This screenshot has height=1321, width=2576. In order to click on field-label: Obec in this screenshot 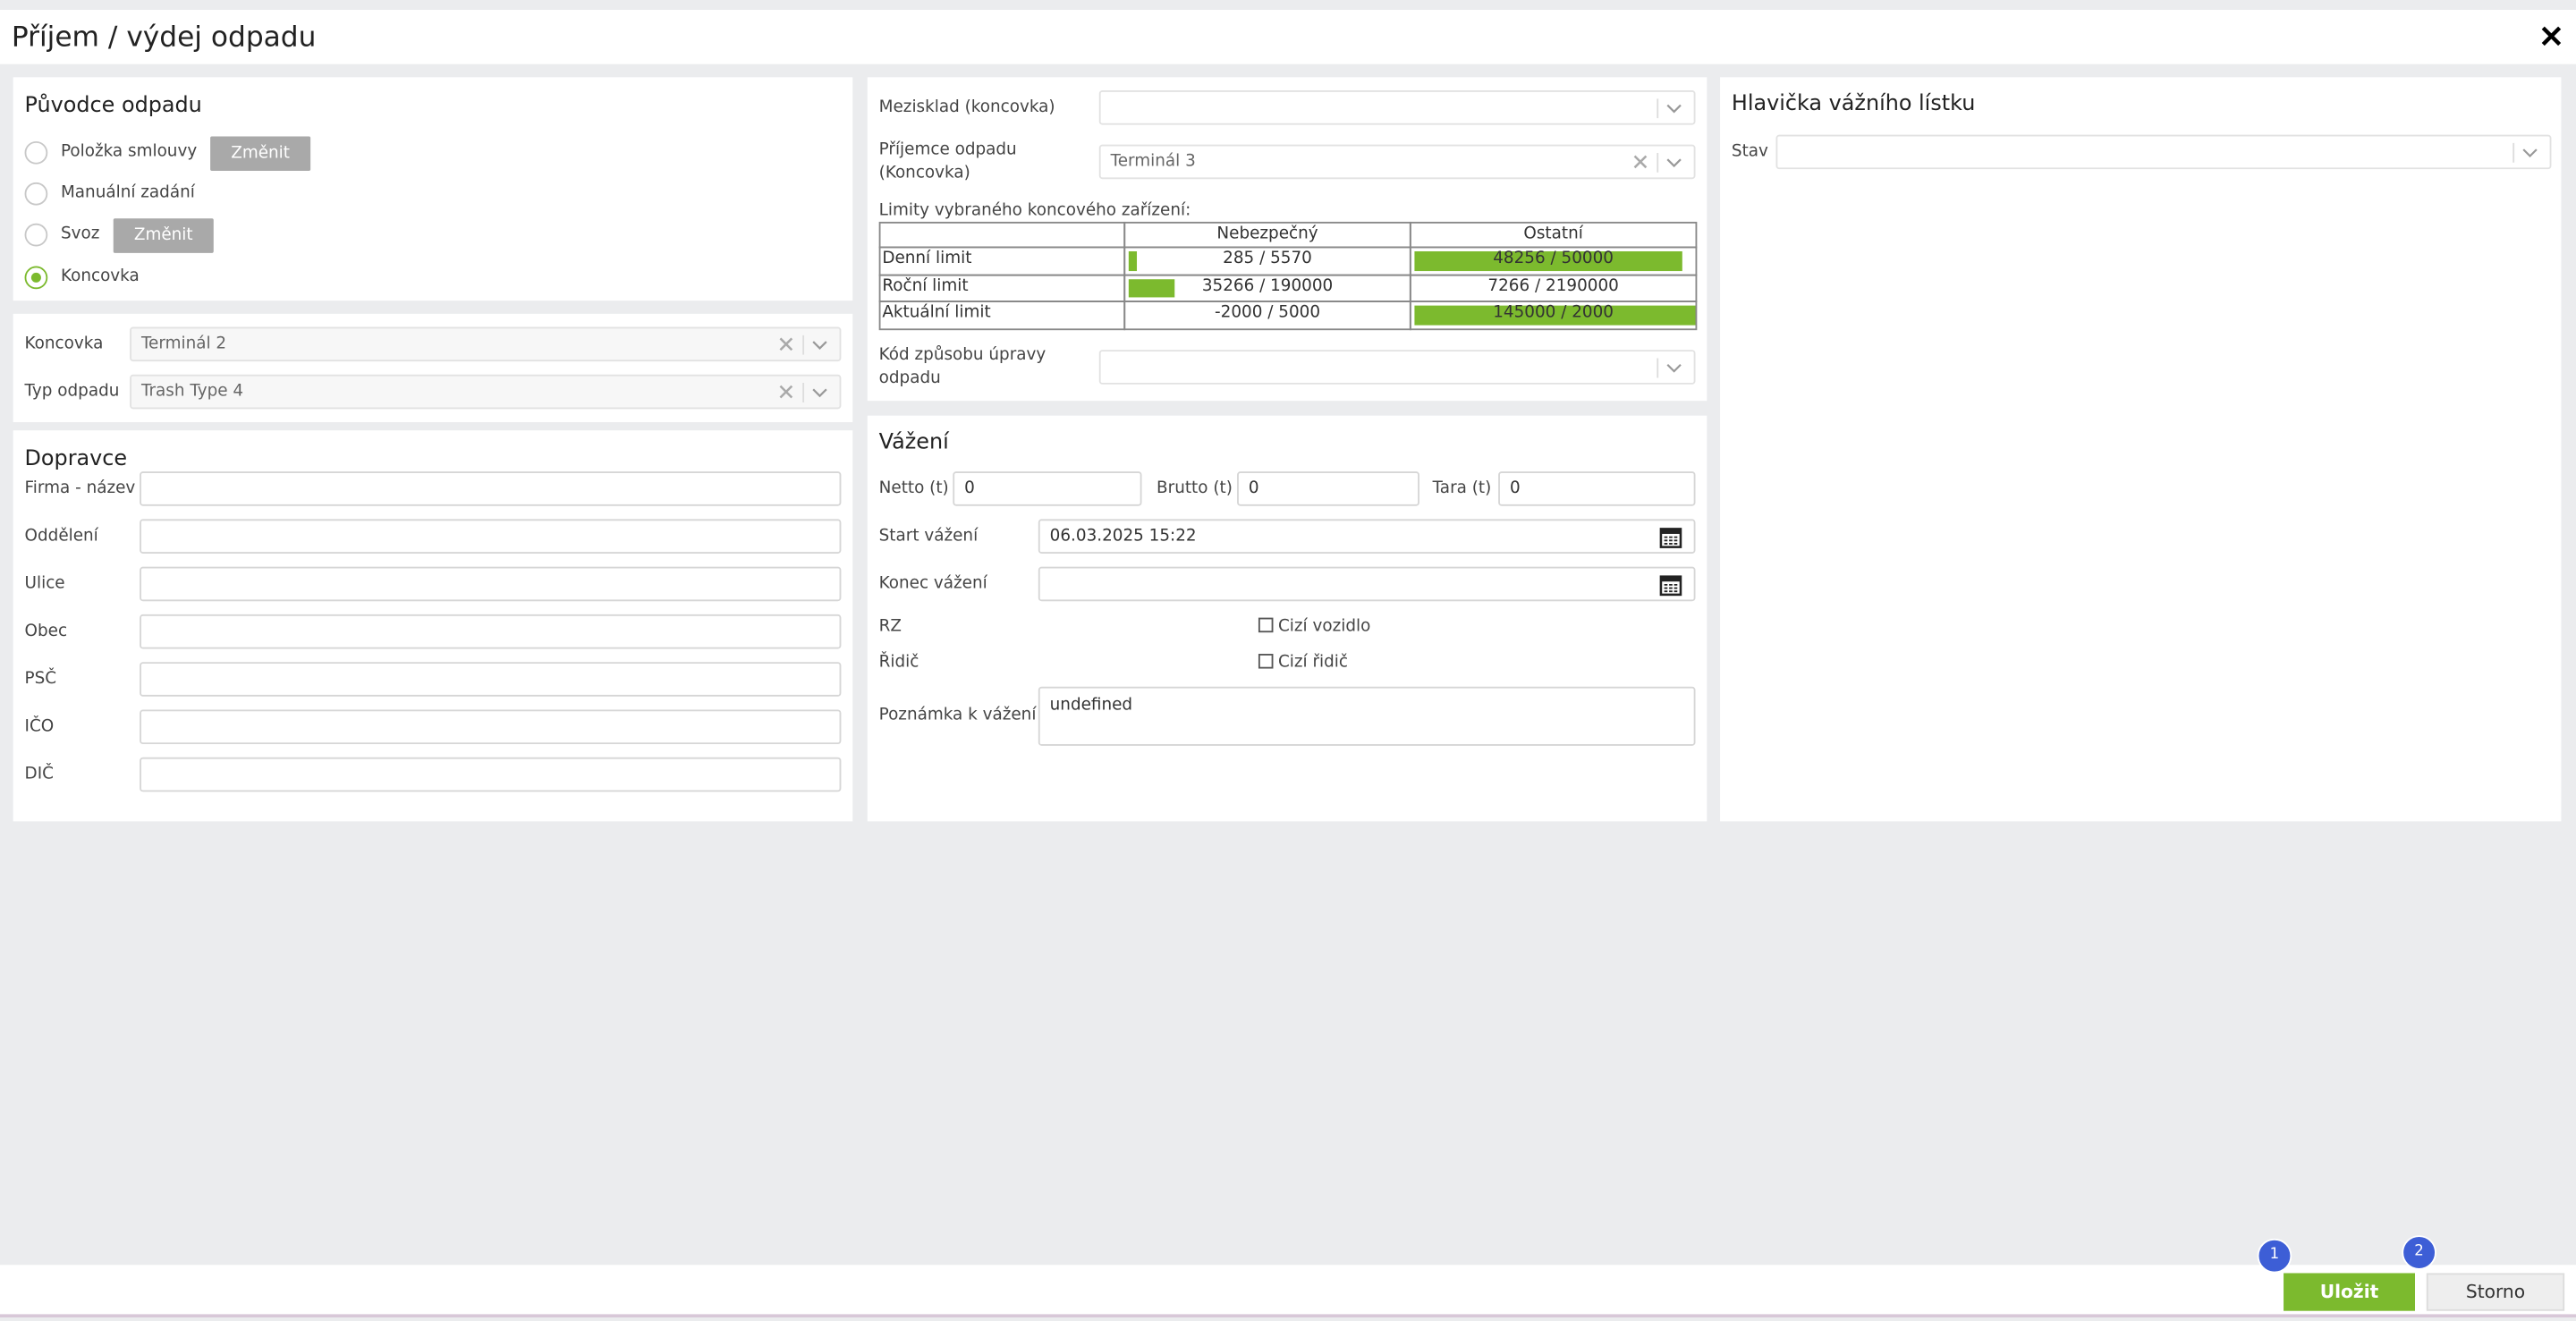, I will do `click(46, 631)`.